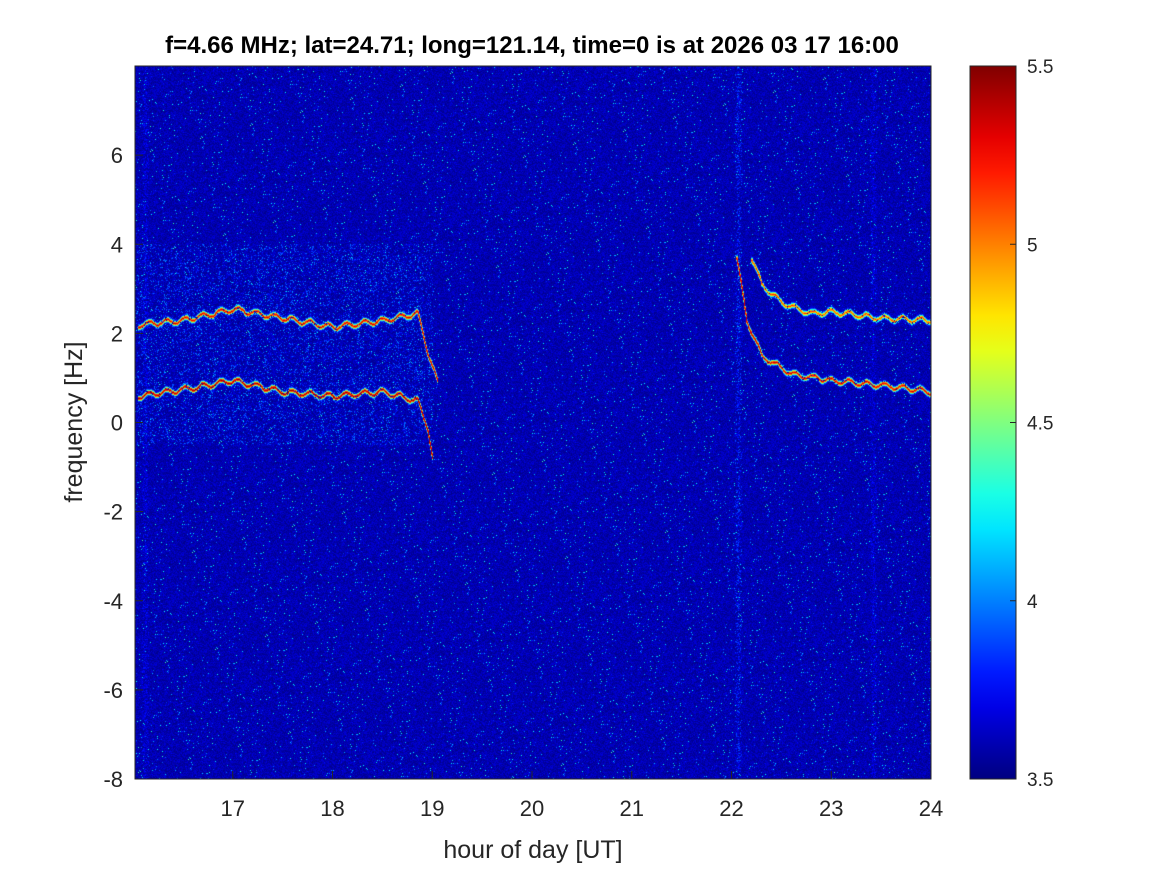 The height and width of the screenshot is (875, 1167). What do you see at coordinates (117, 244) in the screenshot?
I see `y-tick-label: 4` at bounding box center [117, 244].